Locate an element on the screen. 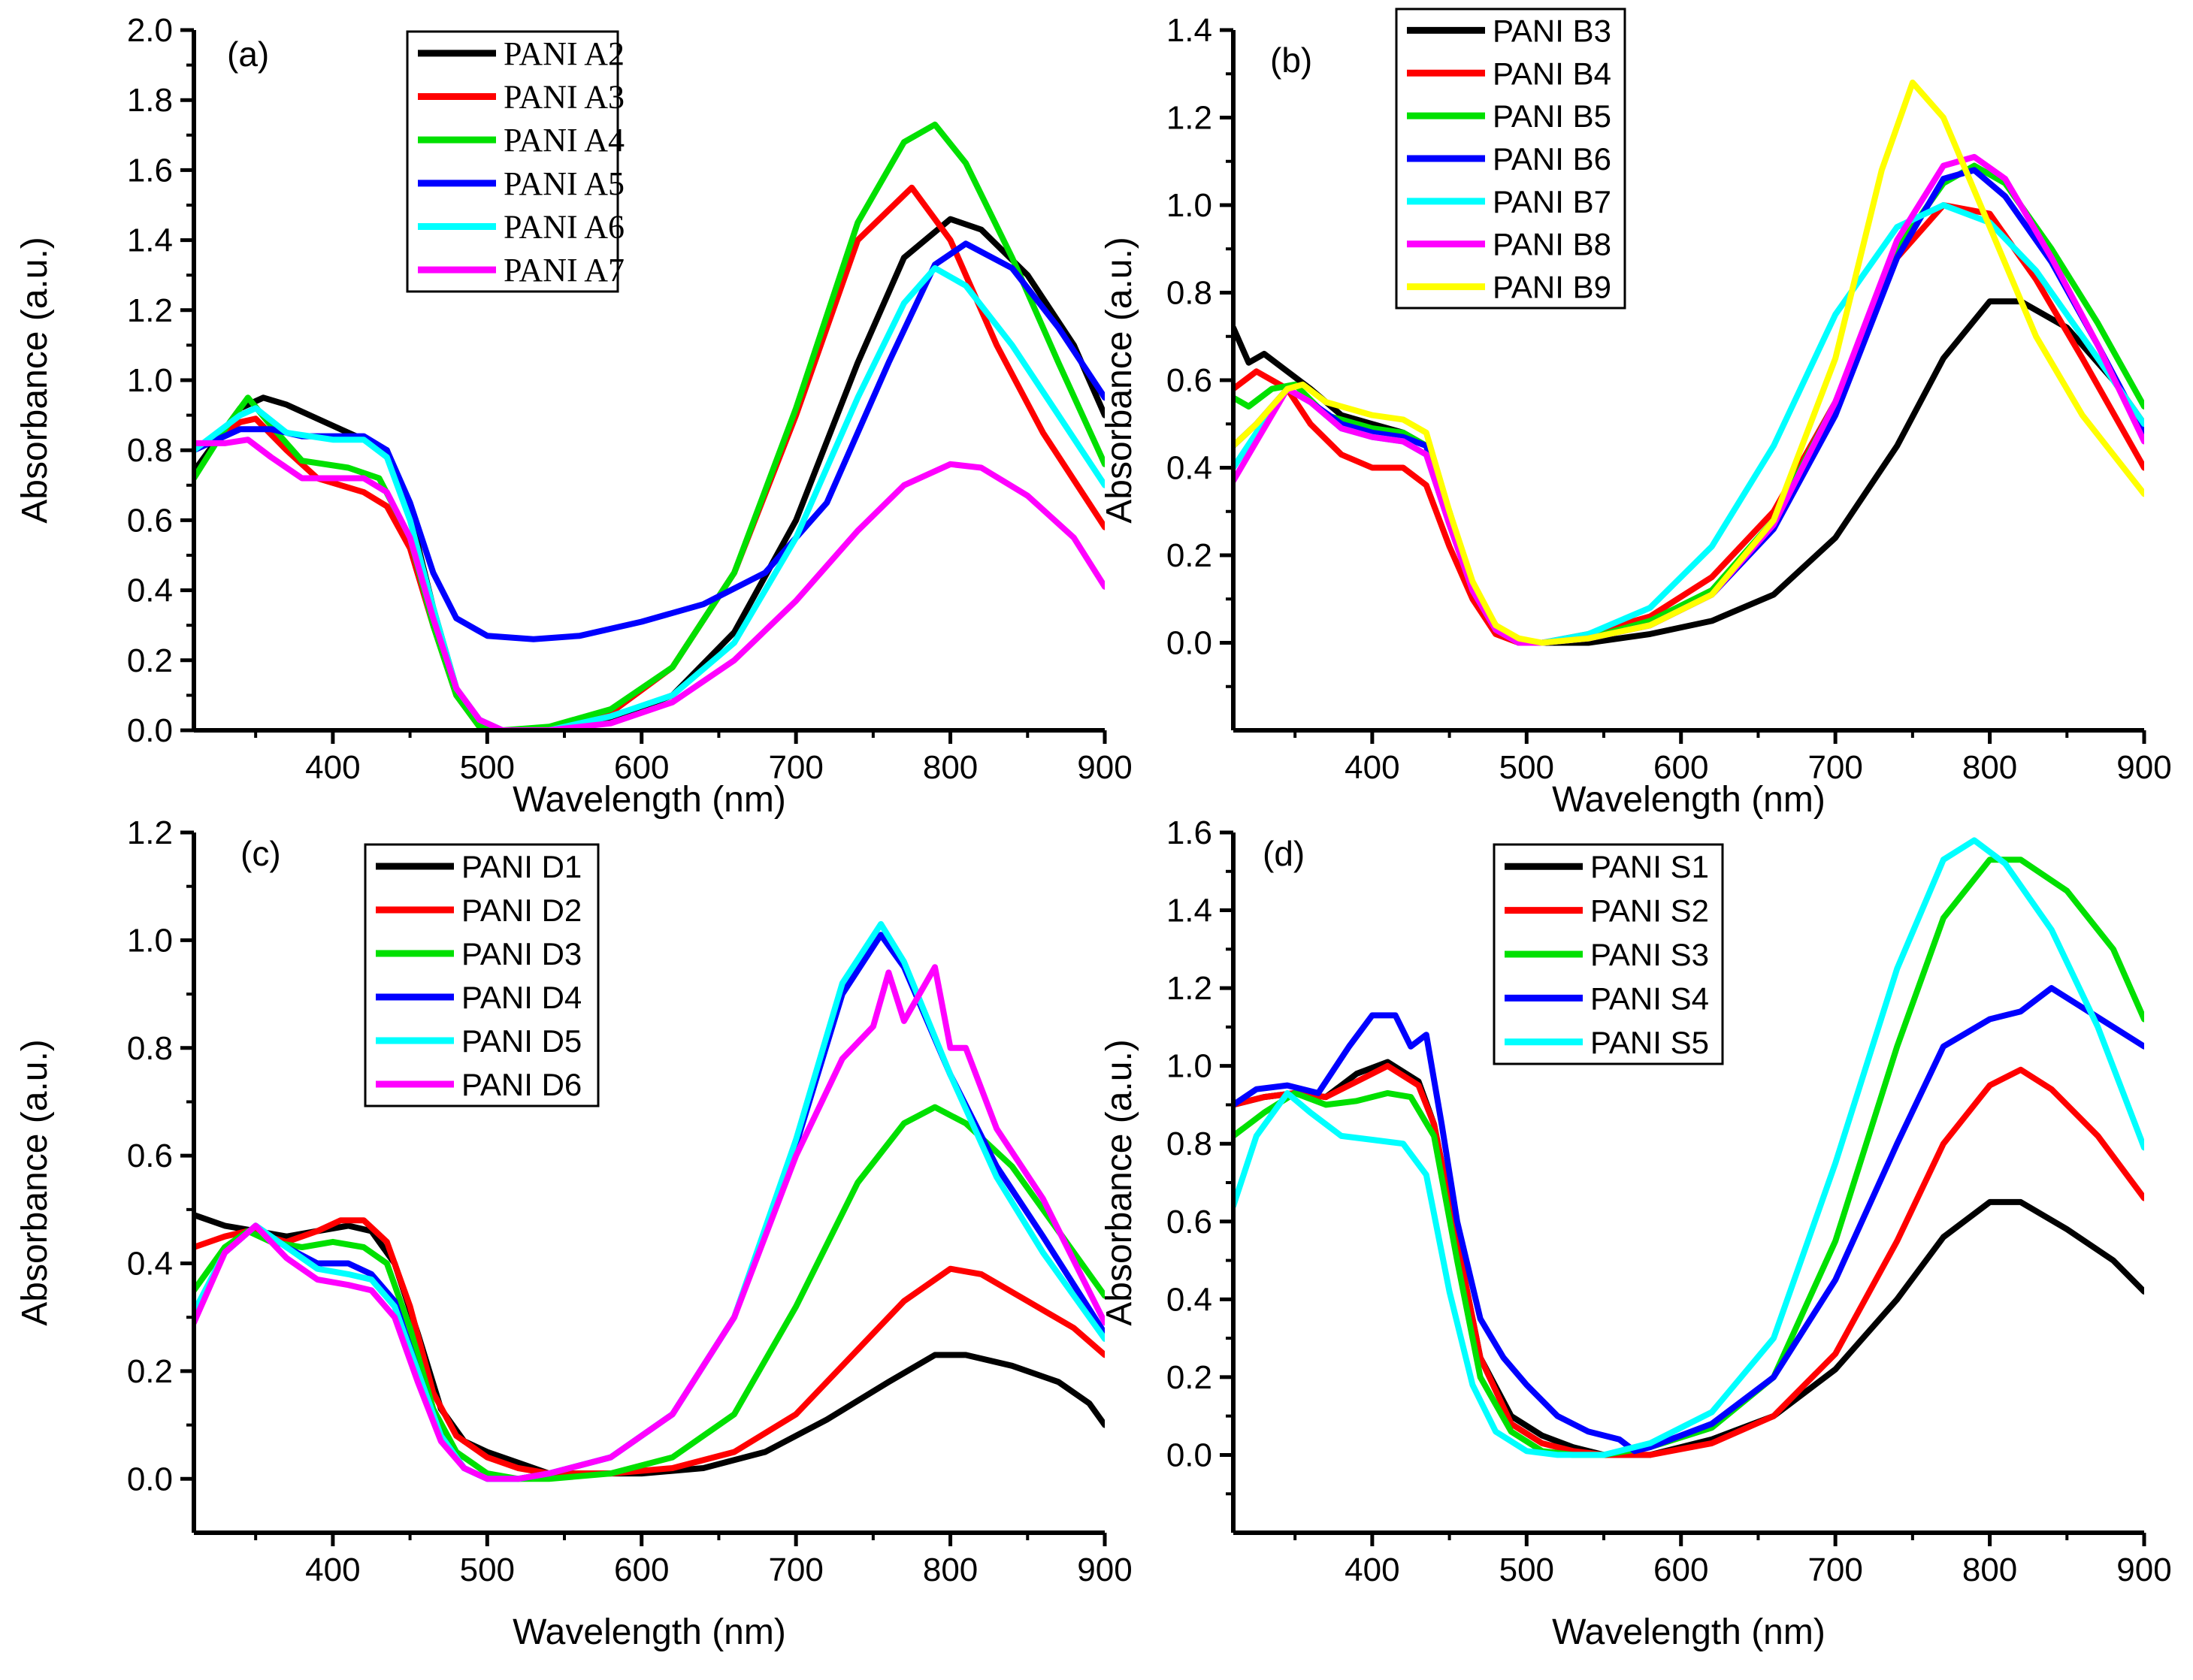  legend-label: PANI D4 is located at coordinates (521, 997).